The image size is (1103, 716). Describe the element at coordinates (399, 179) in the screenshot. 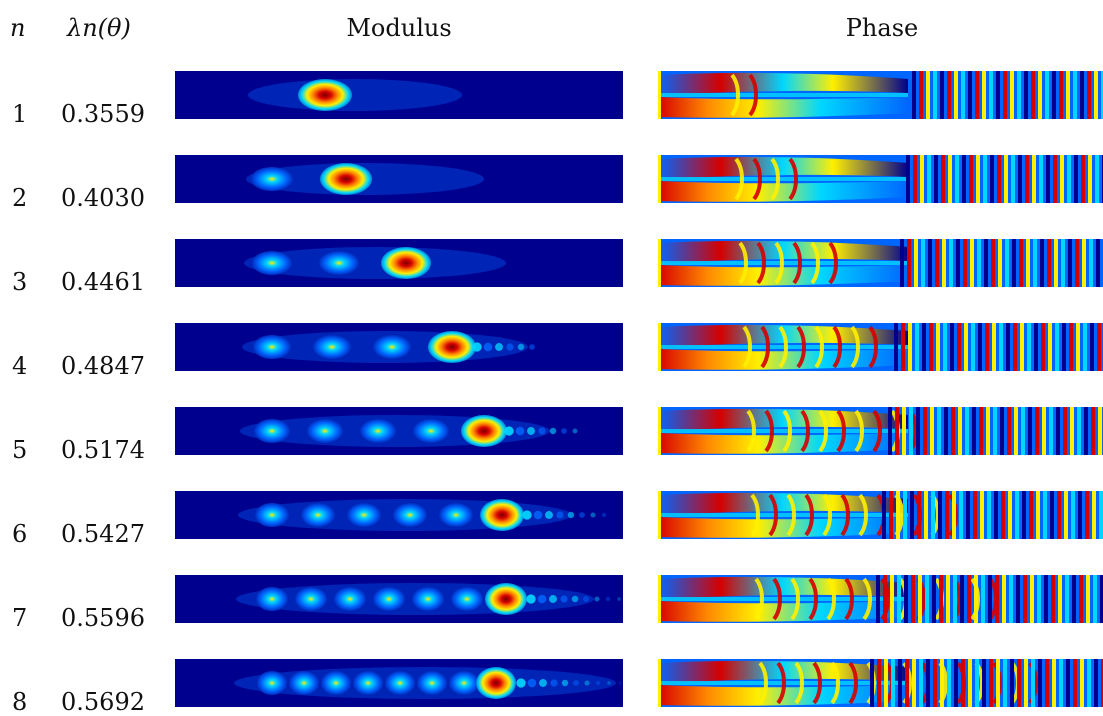

I see `modulus-panel` at that location.